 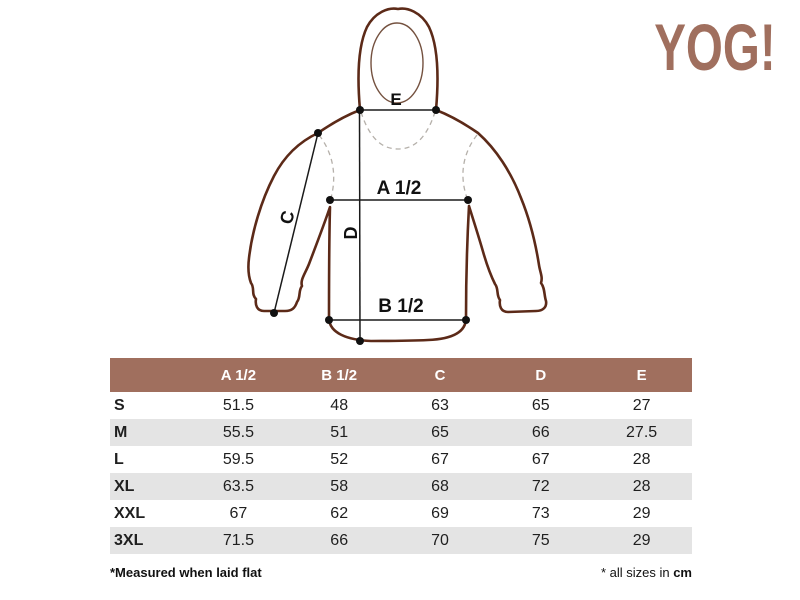 I want to click on footnote-units: * all sizes in cm, so click(x=646, y=572).